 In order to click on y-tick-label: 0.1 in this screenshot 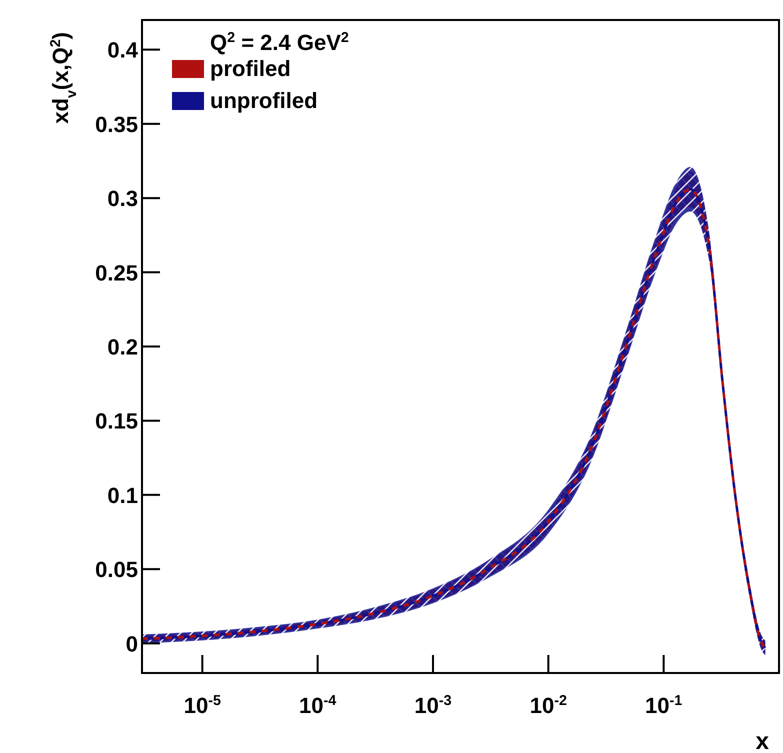, I will do `click(122, 495)`.